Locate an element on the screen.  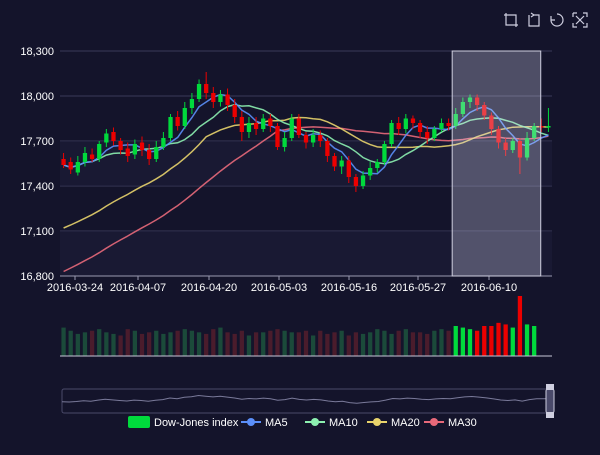
legend-label: MA10 is located at coordinates (343, 423).